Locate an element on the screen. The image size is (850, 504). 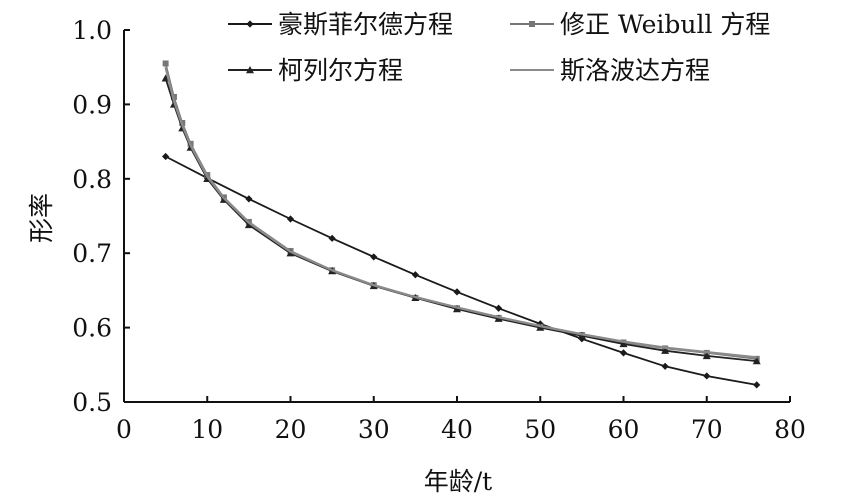
x-tick-label: 20 is located at coordinates (291, 429).